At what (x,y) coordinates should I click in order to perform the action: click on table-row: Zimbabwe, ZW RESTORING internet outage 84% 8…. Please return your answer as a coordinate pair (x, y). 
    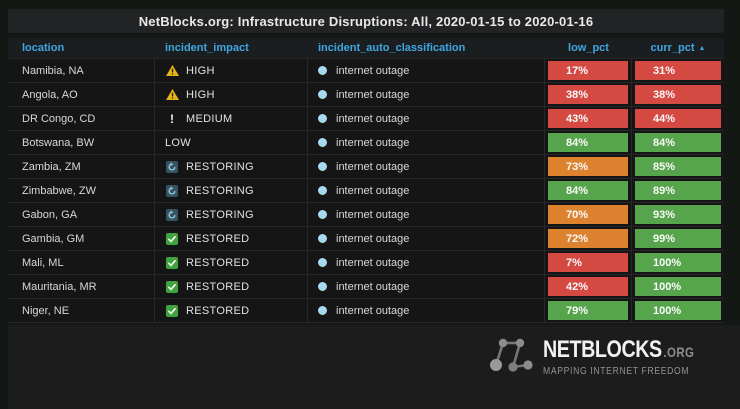
    Looking at the image, I should click on (366, 190).